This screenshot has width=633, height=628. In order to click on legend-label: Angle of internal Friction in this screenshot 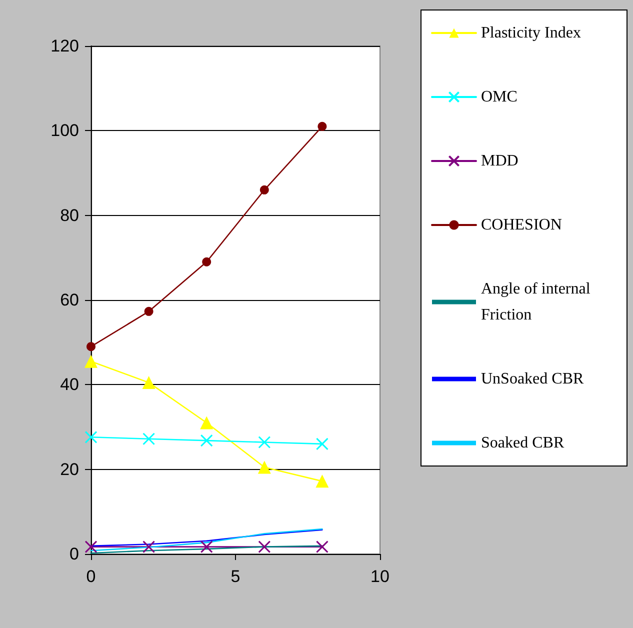, I will do `click(537, 302)`.